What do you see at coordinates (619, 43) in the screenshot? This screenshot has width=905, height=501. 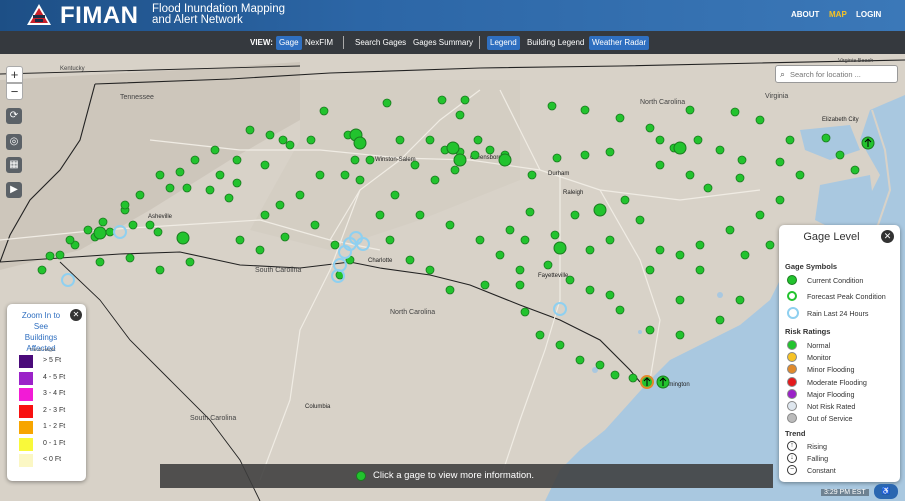 I see `weather-radar-toggle: Weather Radar` at bounding box center [619, 43].